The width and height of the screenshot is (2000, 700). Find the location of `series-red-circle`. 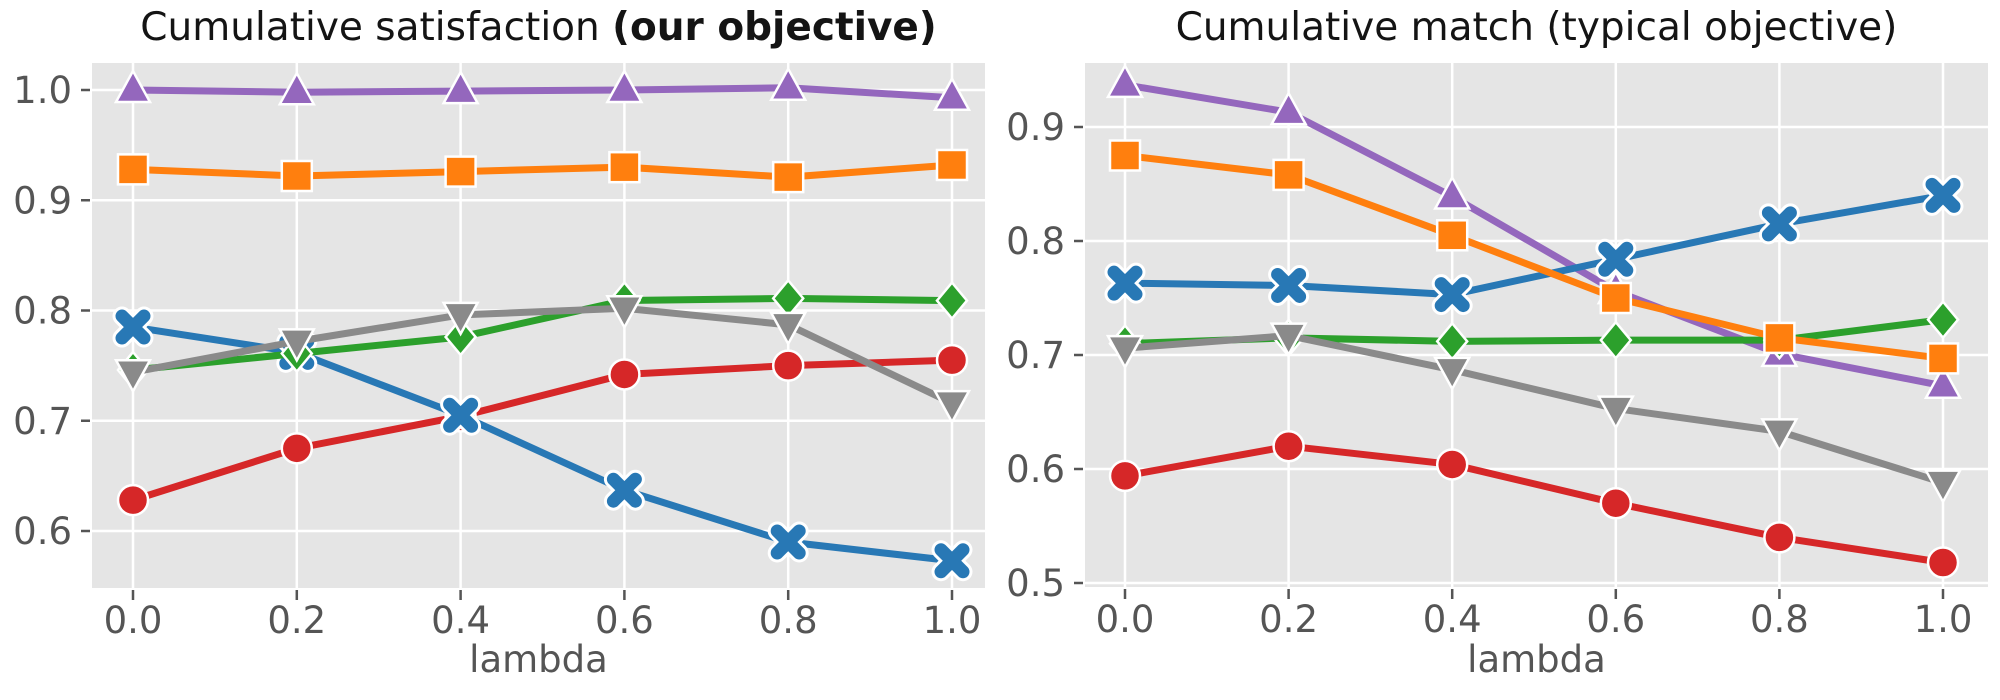

series-red-circle is located at coordinates (1534, 504).